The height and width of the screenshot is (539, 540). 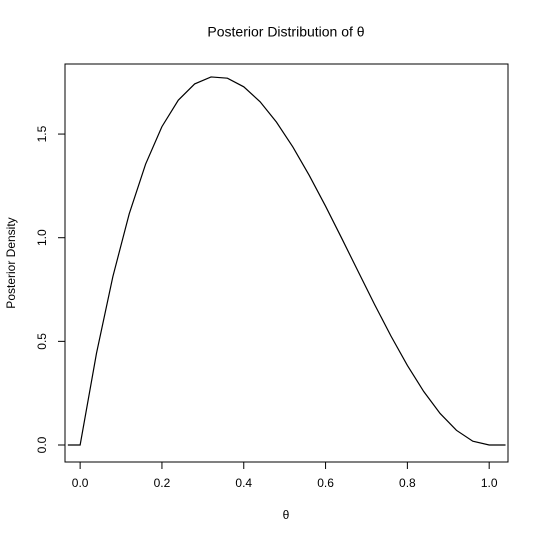 I want to click on y-tick-label: 0.0, so click(x=42, y=444).